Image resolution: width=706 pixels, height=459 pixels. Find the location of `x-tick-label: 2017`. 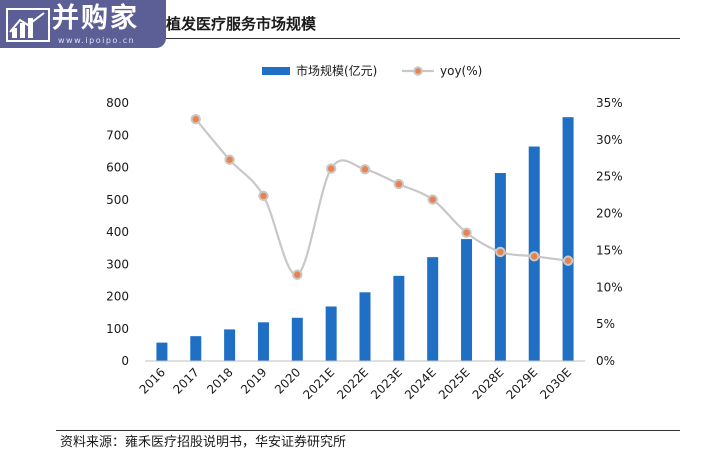

x-tick-label: 2017 is located at coordinates (185, 380).